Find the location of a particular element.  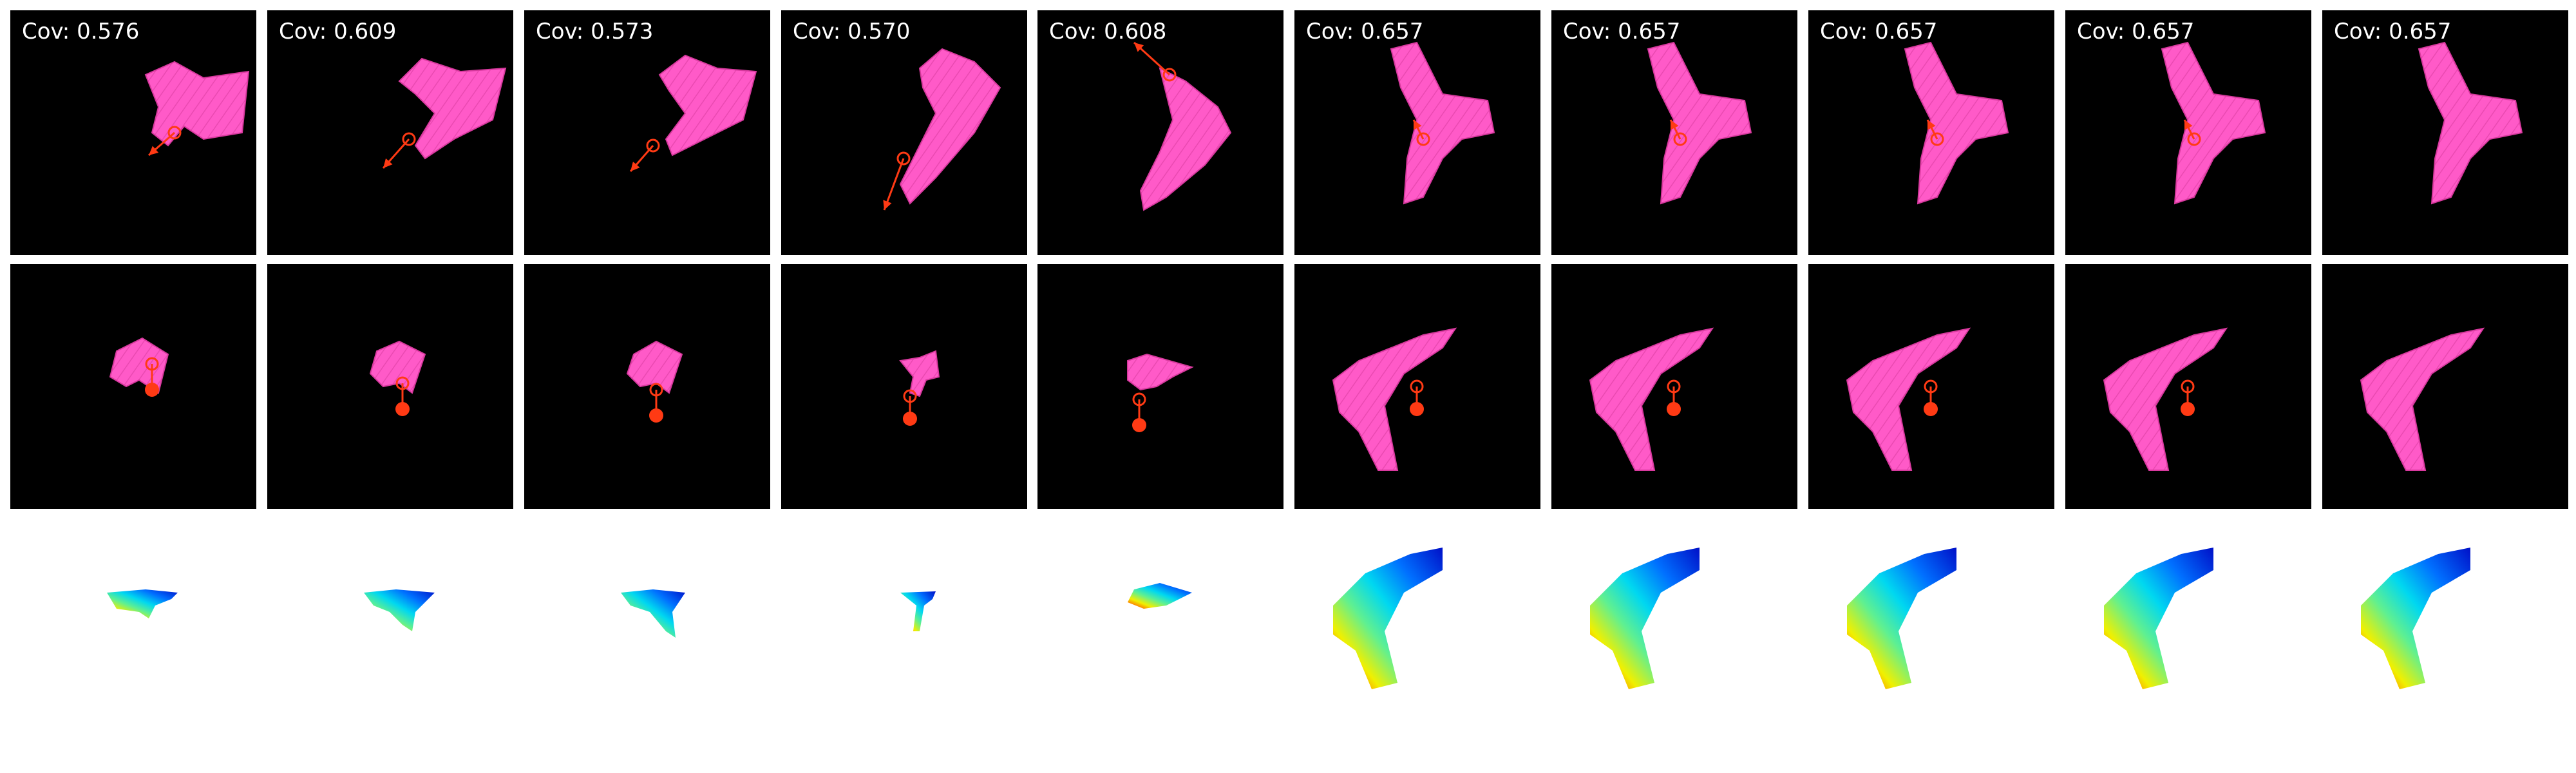

observation-panel-top: Cov: 0.570 is located at coordinates (904, 132).